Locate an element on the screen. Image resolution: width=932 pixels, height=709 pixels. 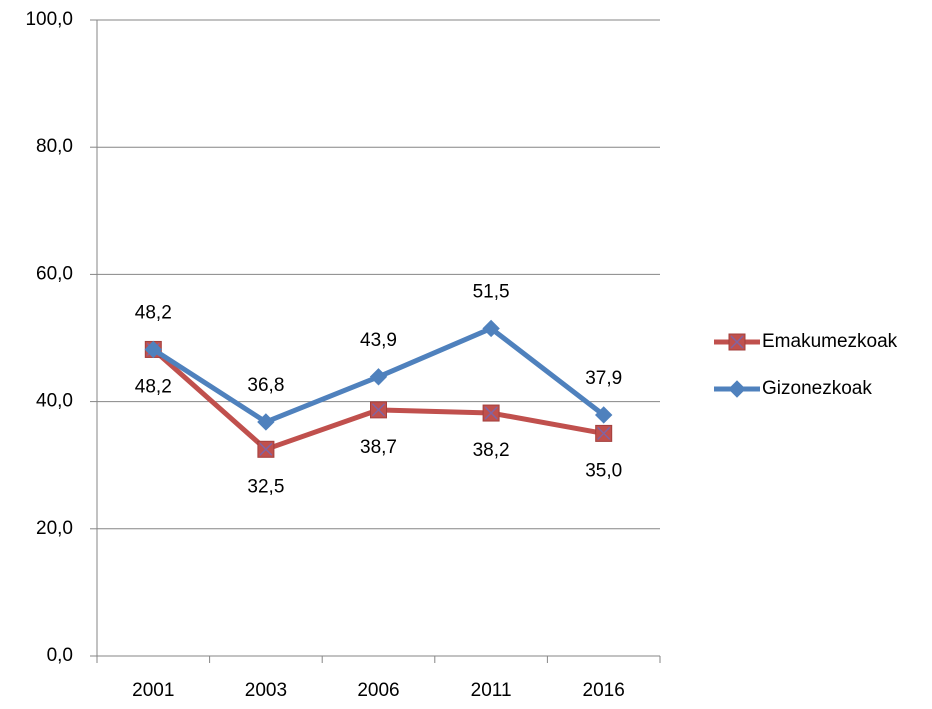
x-tick-label: 2001 is located at coordinates (153, 690).